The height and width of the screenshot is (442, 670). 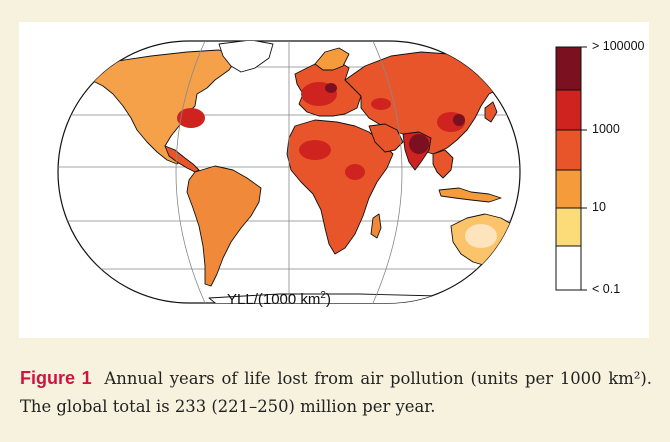 I want to click on axis-label-end: ), so click(x=328, y=299).